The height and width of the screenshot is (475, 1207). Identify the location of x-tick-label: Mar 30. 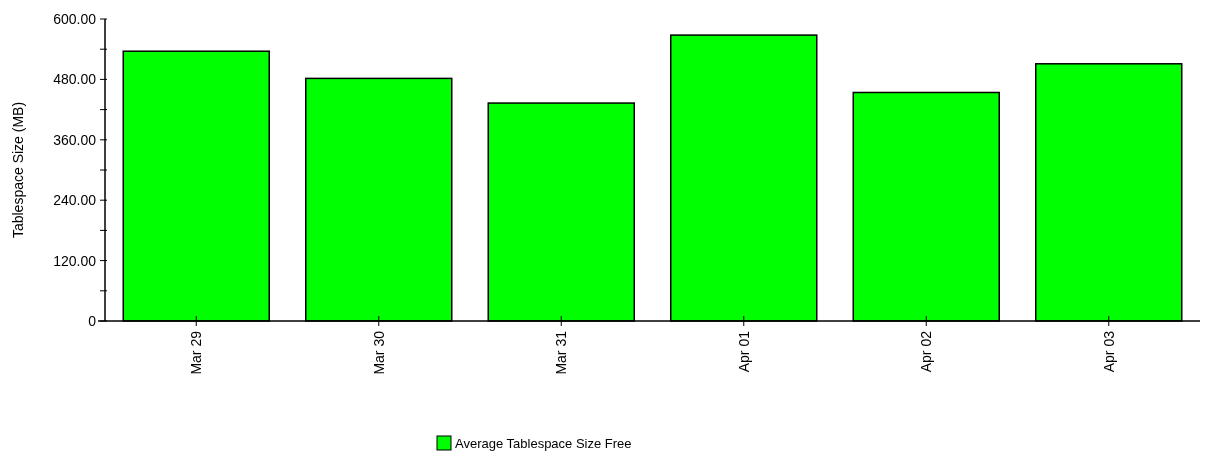
(378, 352).